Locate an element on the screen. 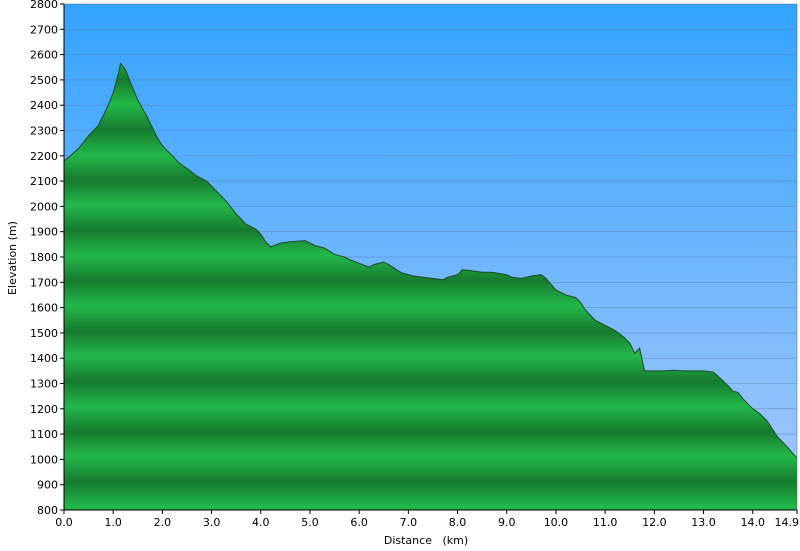  y-tick-label: 2100 is located at coordinates (44, 181).